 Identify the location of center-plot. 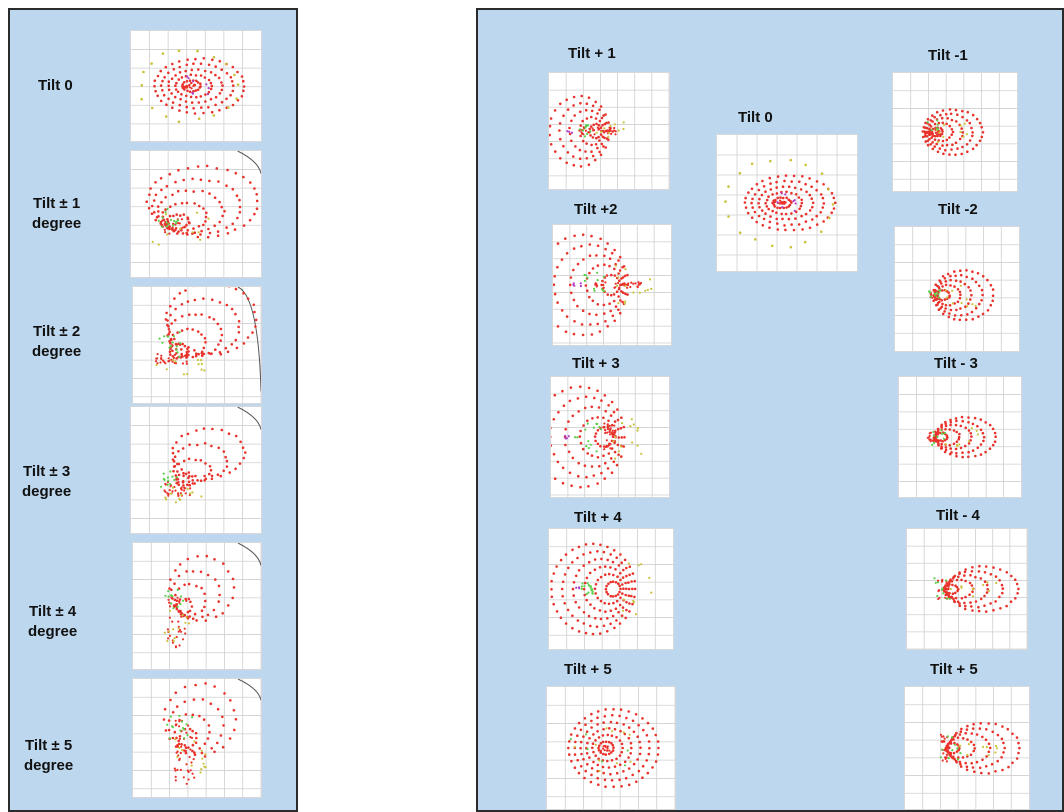
(787, 203).